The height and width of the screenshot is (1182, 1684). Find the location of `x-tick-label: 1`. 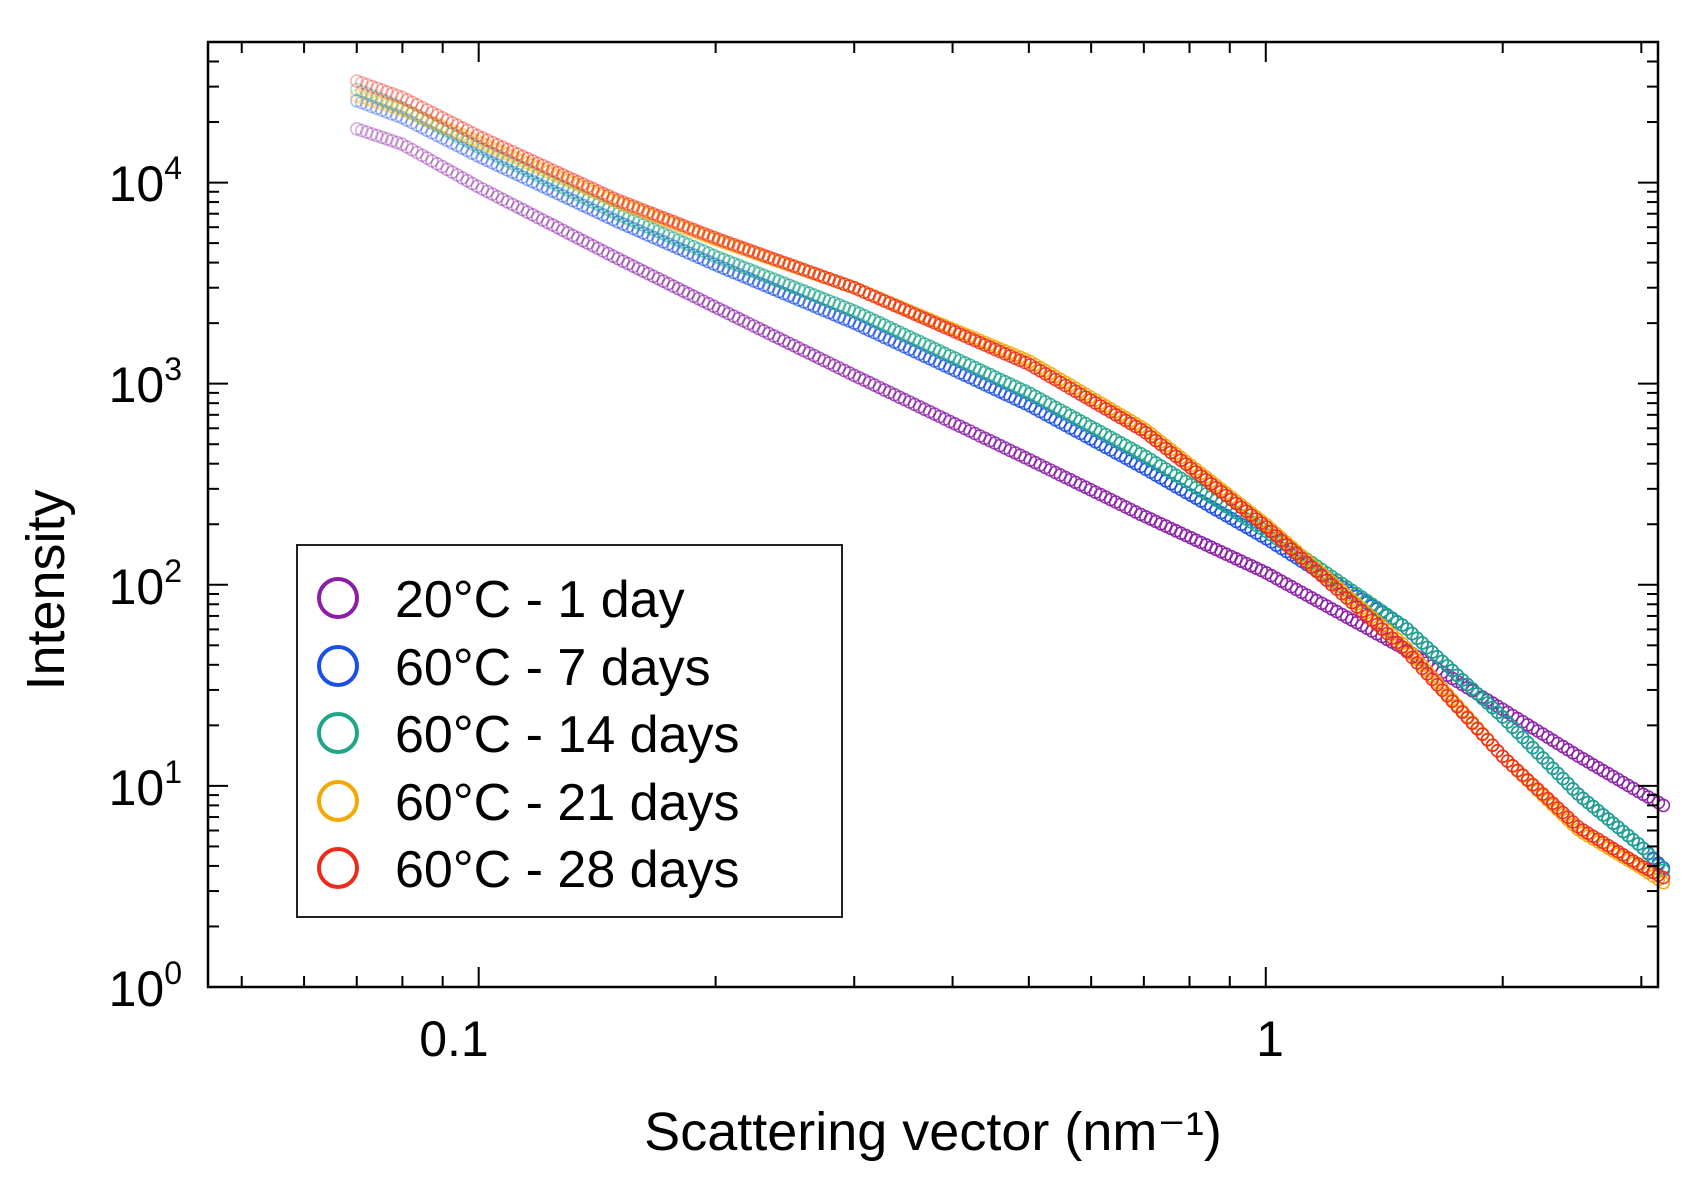

x-tick-label: 1 is located at coordinates (1270, 1039).